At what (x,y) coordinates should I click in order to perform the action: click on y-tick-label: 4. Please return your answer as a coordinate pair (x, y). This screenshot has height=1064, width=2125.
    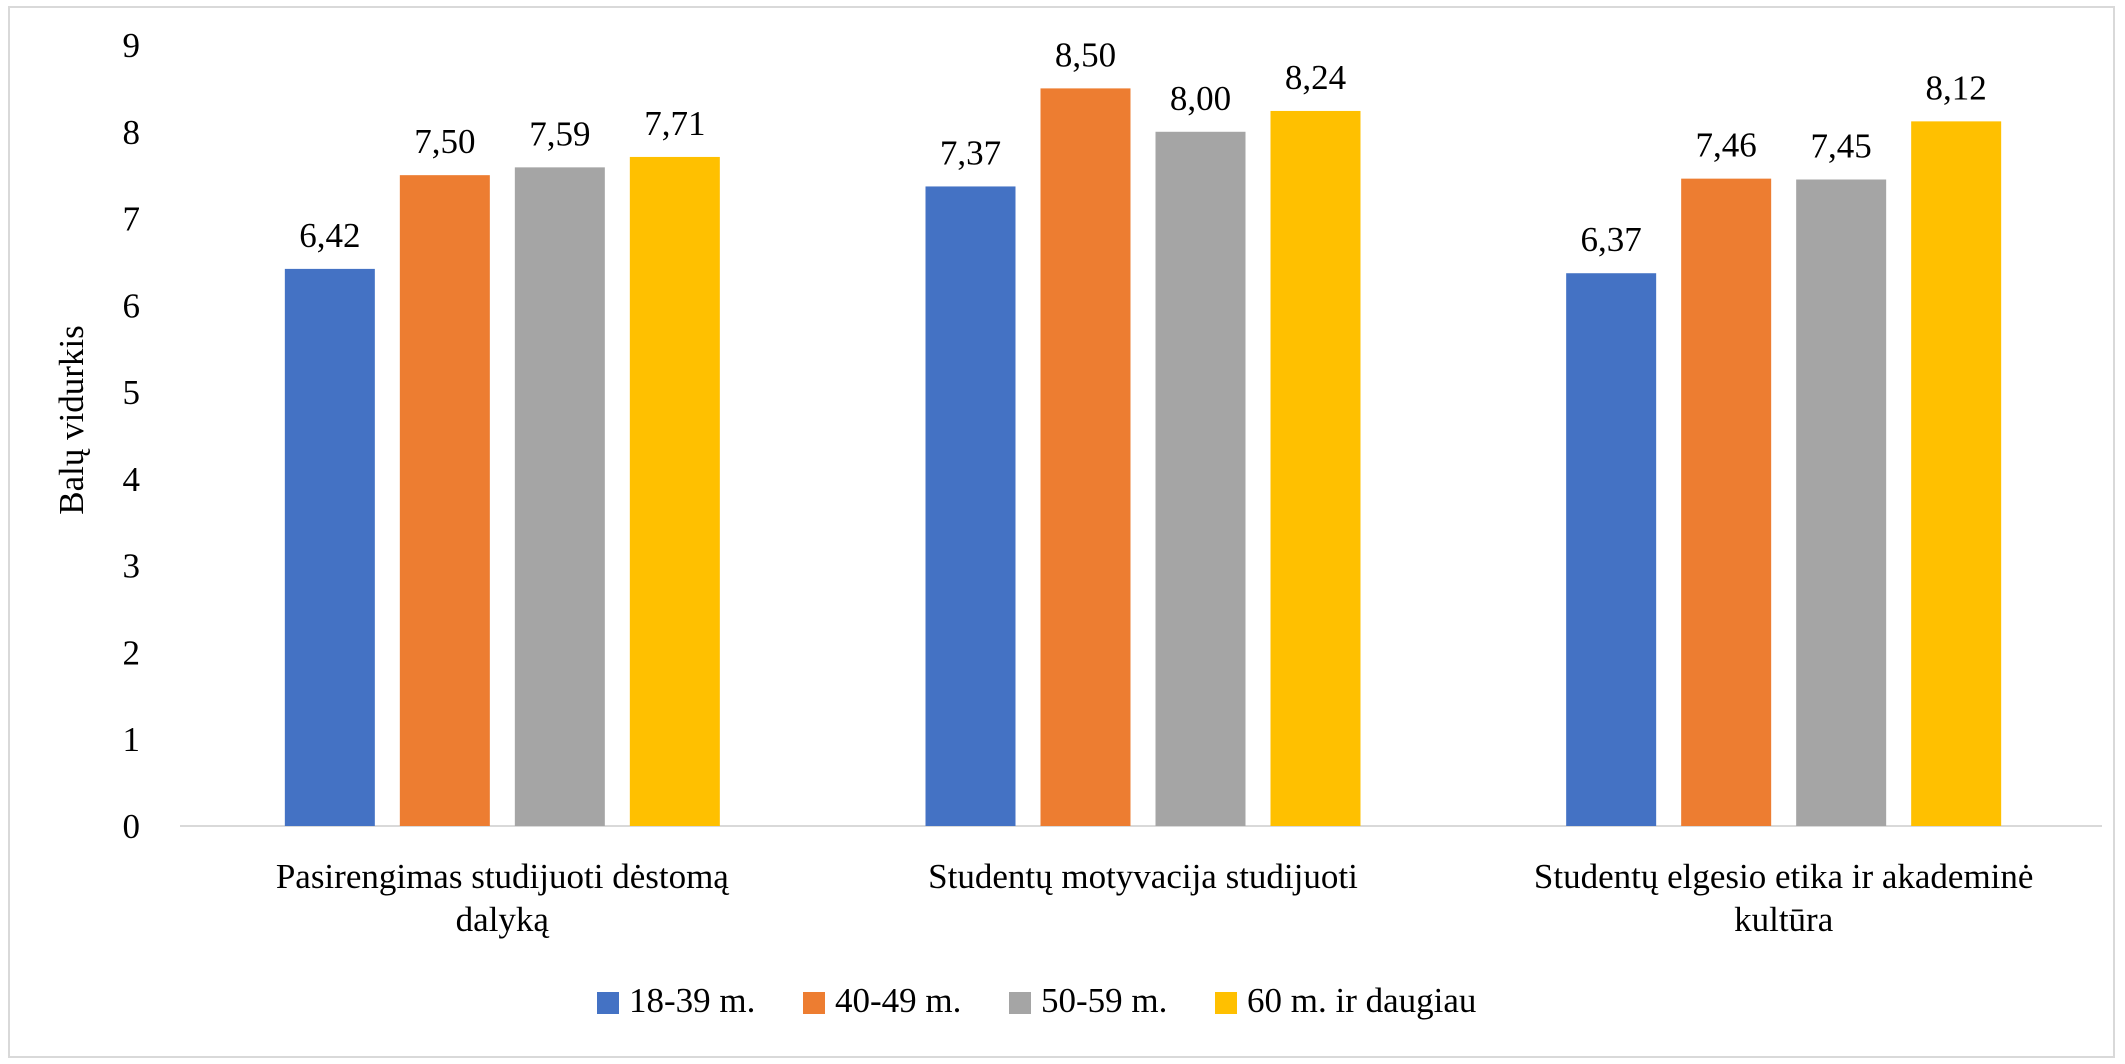
    Looking at the image, I should click on (132, 479).